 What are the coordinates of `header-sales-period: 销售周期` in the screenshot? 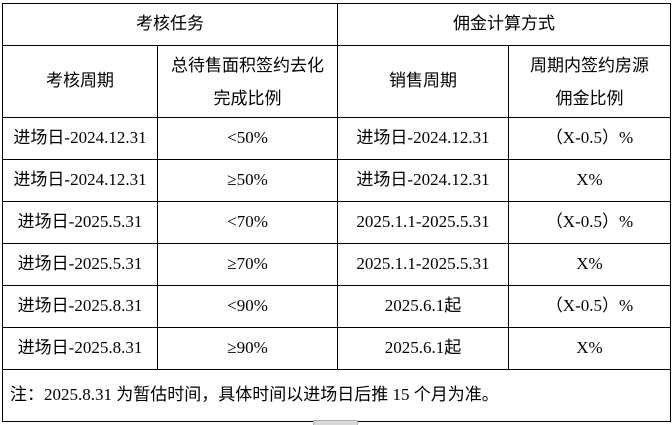 It's located at (423, 81).